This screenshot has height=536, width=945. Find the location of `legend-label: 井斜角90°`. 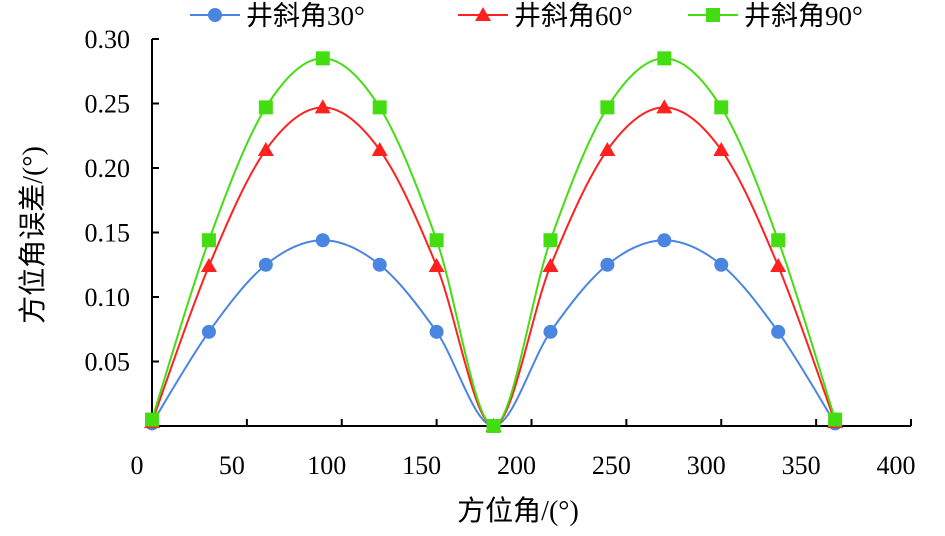

legend-label: 井斜角90° is located at coordinates (803, 16).